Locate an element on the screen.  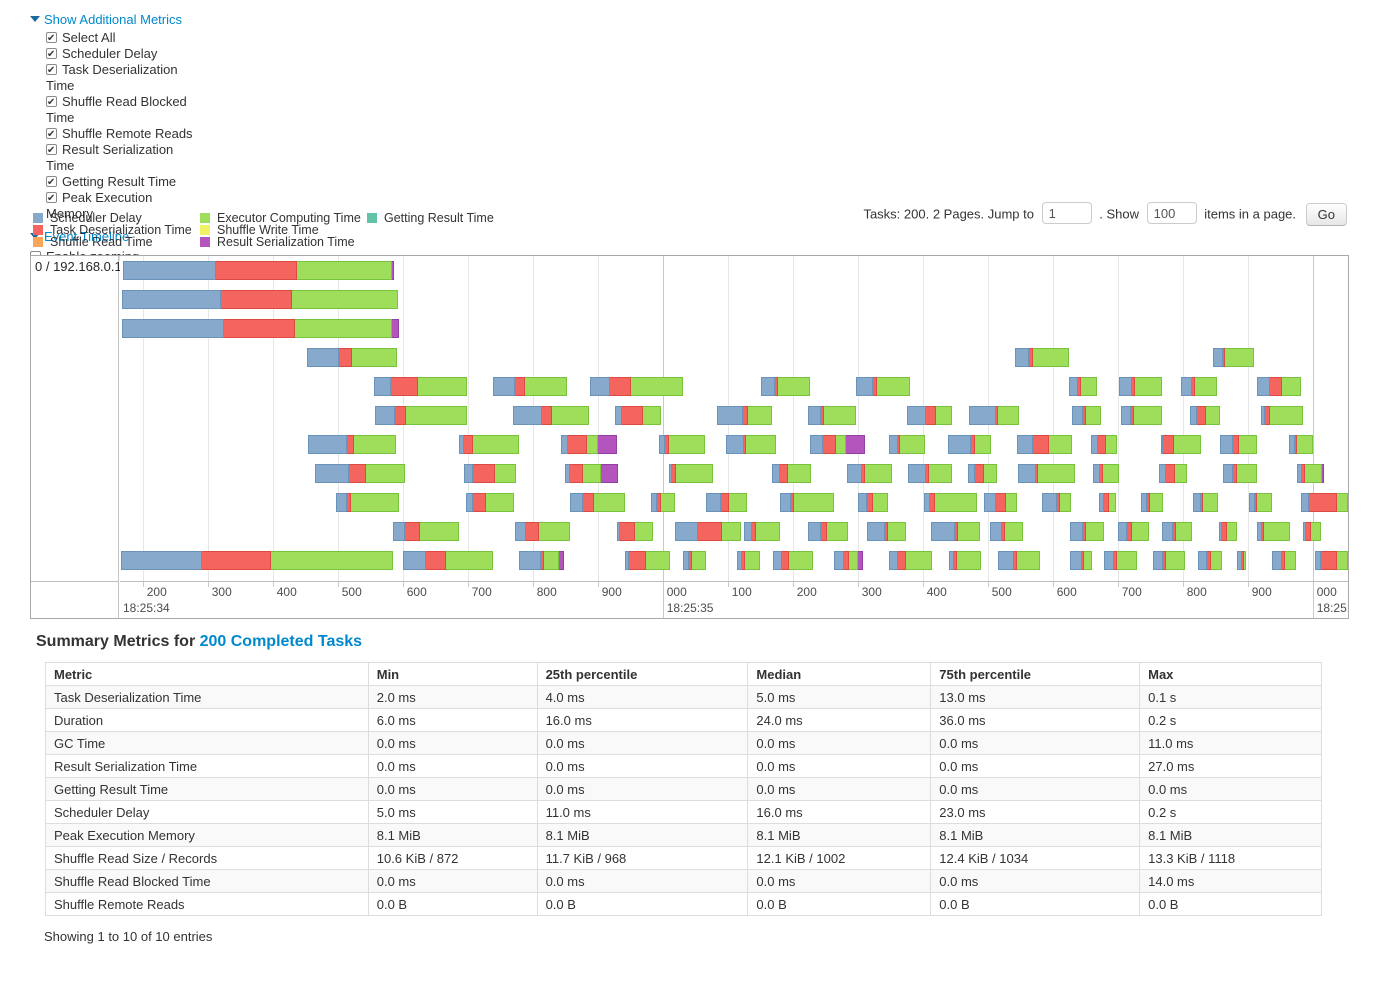
show-additional-metrics-toggle: Show Additional Metrics is located at coordinates (115, 19).